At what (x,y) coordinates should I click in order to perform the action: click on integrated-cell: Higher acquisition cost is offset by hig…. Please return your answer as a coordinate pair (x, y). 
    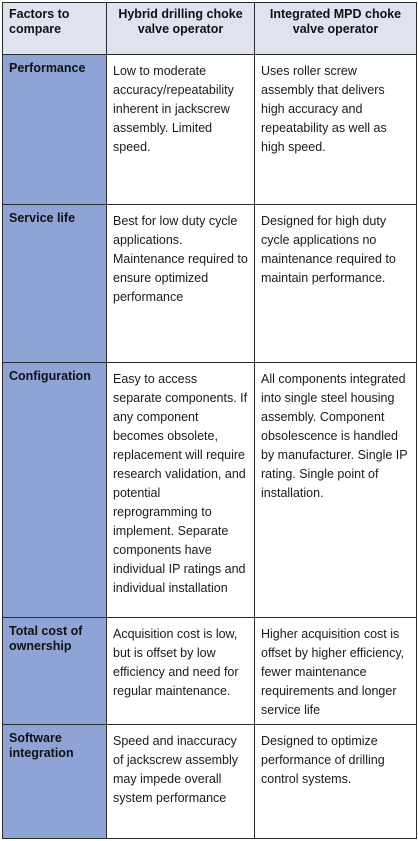
    Looking at the image, I should click on (335, 671).